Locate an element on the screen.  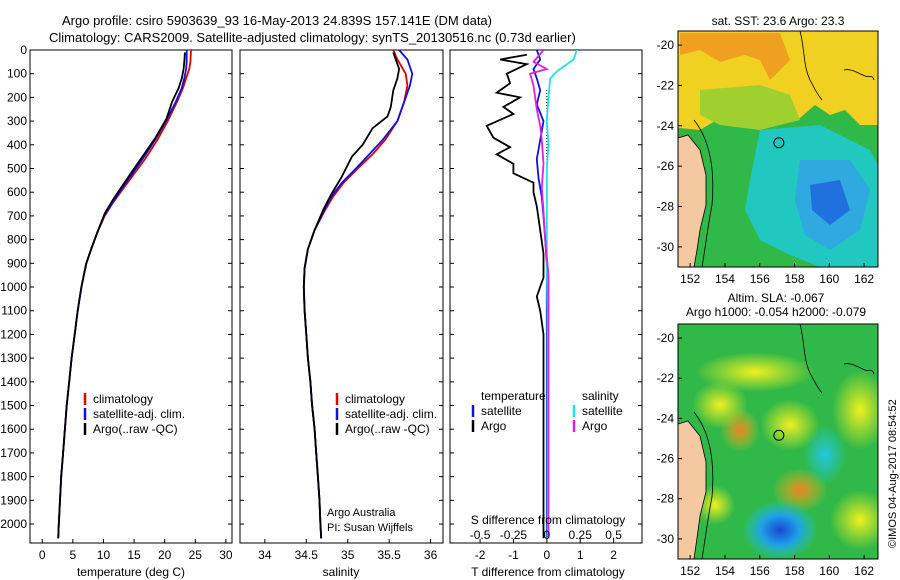
x-tick-label: 20 is located at coordinates (165, 555).